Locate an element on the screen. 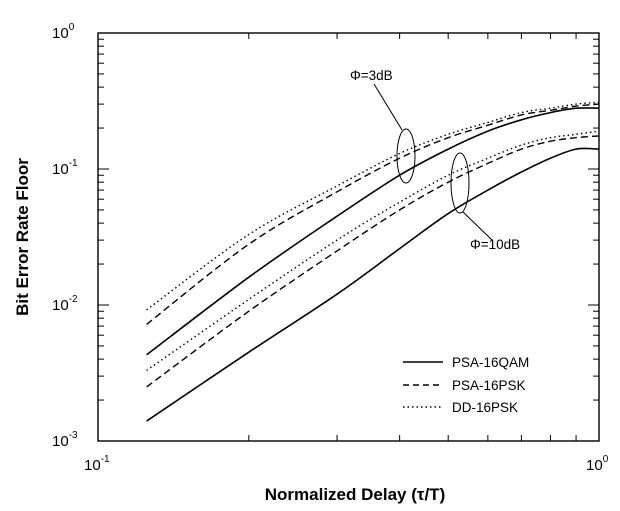 The image size is (620, 511). x-tick-label: 10⁻¹ is located at coordinates (97, 464).